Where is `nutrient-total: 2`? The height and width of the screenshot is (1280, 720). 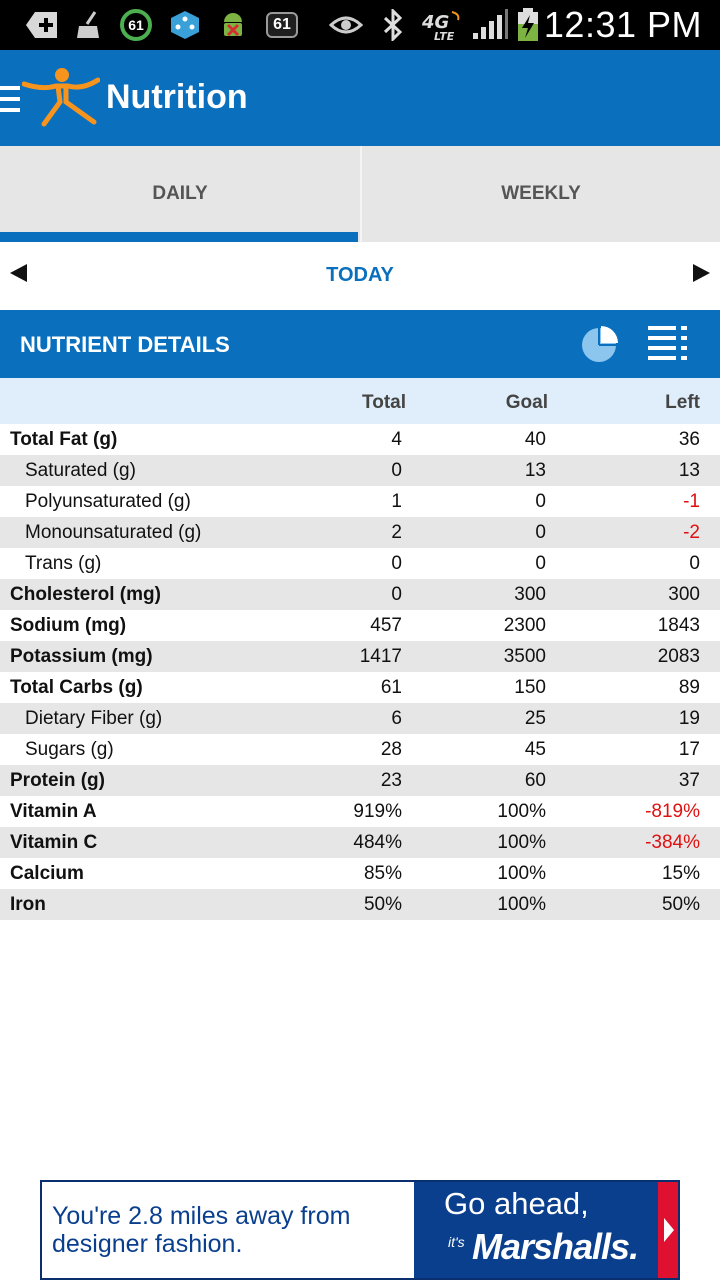 nutrient-total: 2 is located at coordinates (396, 532).